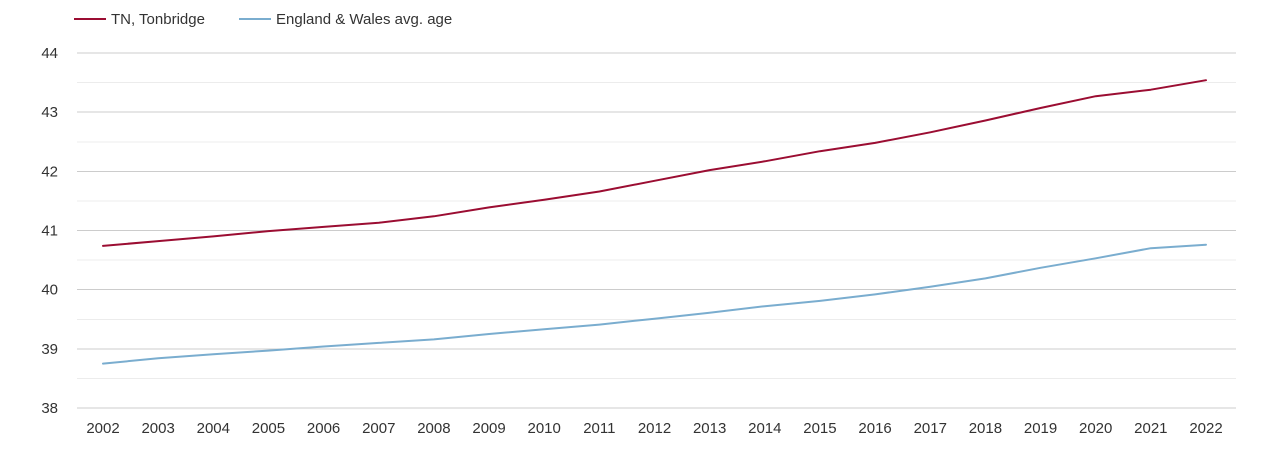 The image size is (1270, 450). I want to click on x-tick-label: 2003, so click(157, 428).